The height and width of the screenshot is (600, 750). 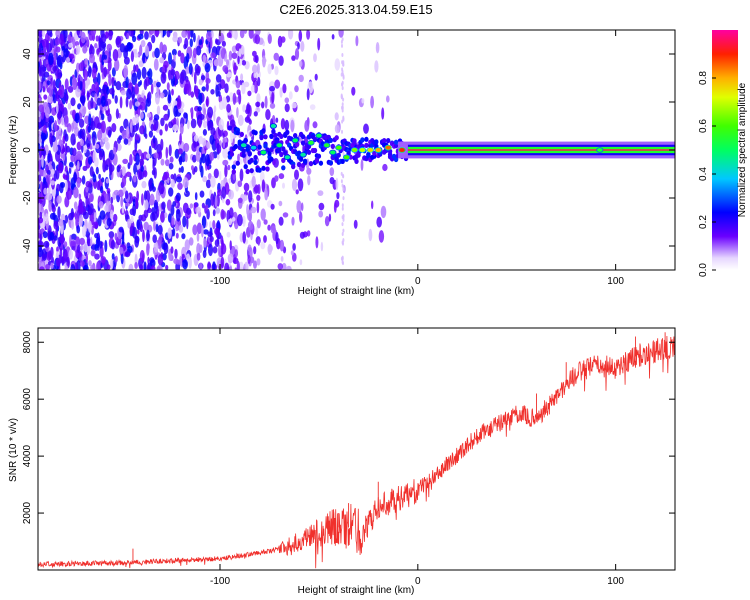 I want to click on spectrogram-x-tick-label: -100, so click(x=220, y=281).